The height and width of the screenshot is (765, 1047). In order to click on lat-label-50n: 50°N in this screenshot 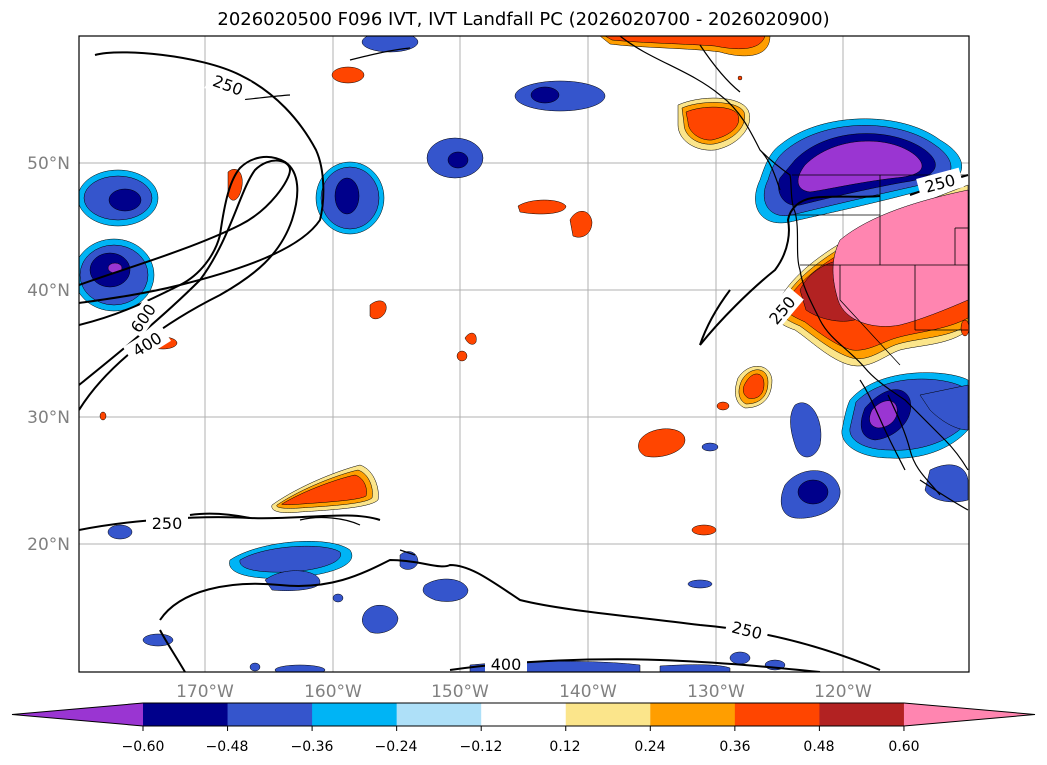, I will do `click(48, 164)`.